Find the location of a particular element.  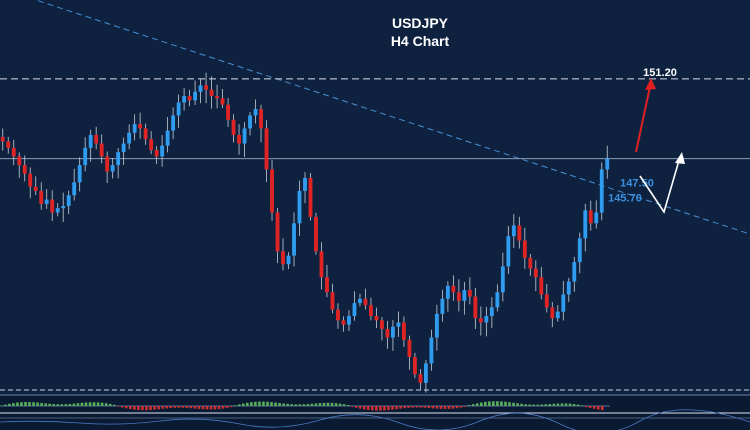

indicator-histogram is located at coordinates (302, 406).